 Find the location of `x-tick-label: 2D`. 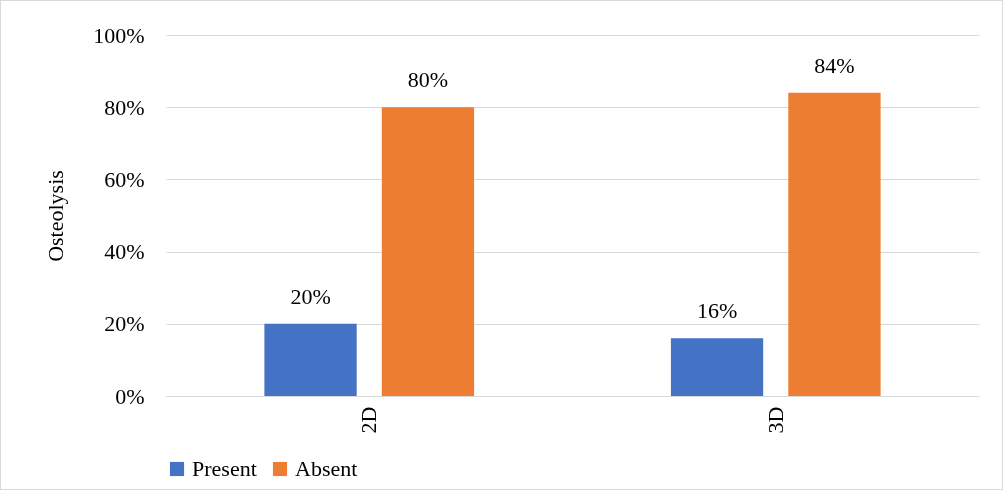

x-tick-label: 2D is located at coordinates (369, 420).